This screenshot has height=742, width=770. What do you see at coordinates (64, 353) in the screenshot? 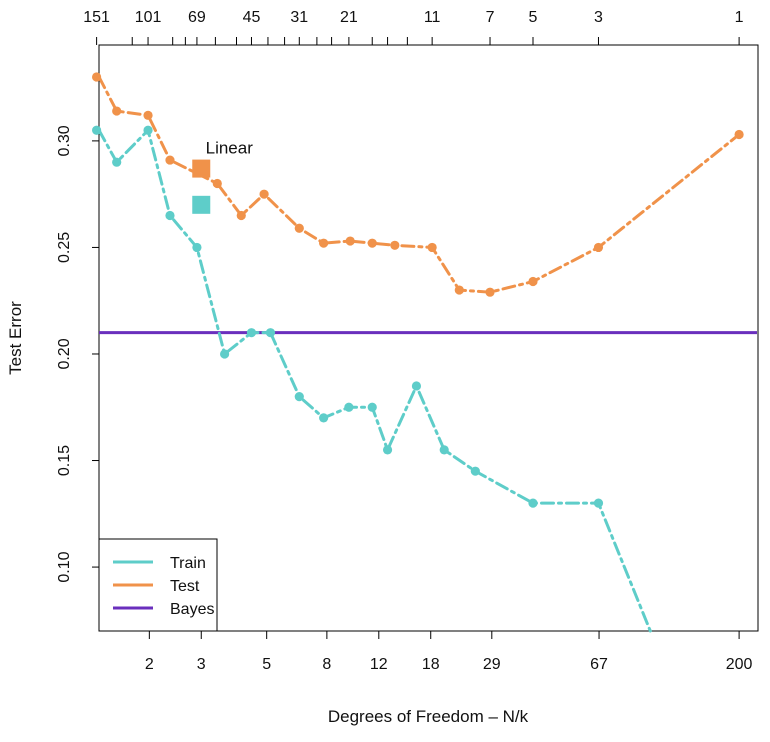
I see `y-tick-label: 0.20` at bounding box center [64, 353].